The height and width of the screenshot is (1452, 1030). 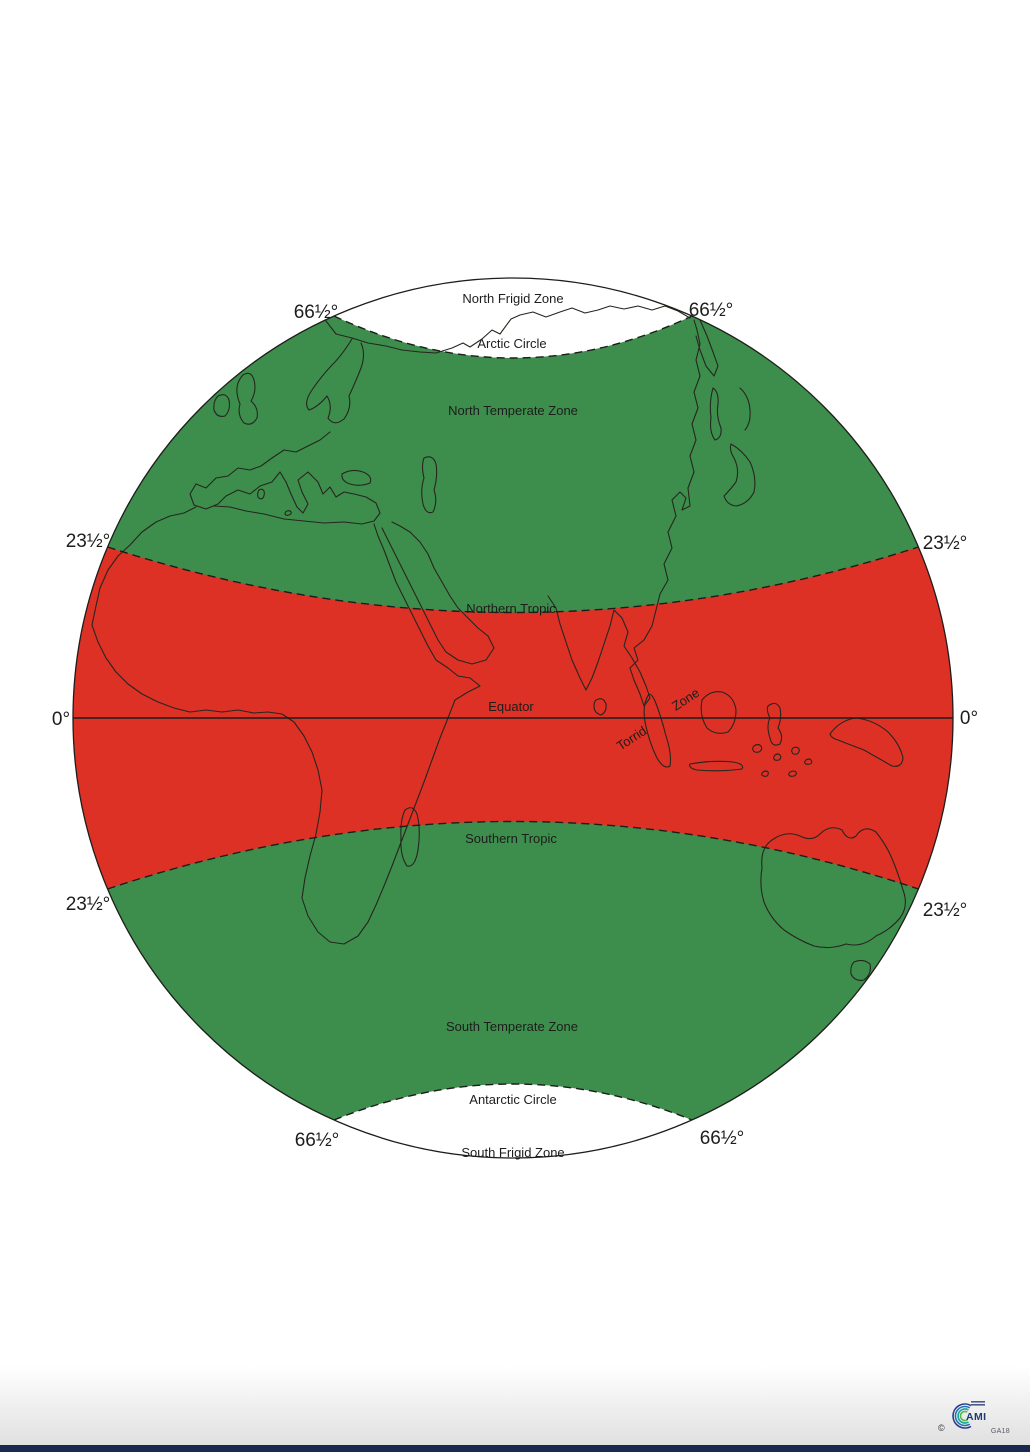 What do you see at coordinates (512, 1152) in the screenshot?
I see `label-south-frigid-zone: South Frigid Zone` at bounding box center [512, 1152].